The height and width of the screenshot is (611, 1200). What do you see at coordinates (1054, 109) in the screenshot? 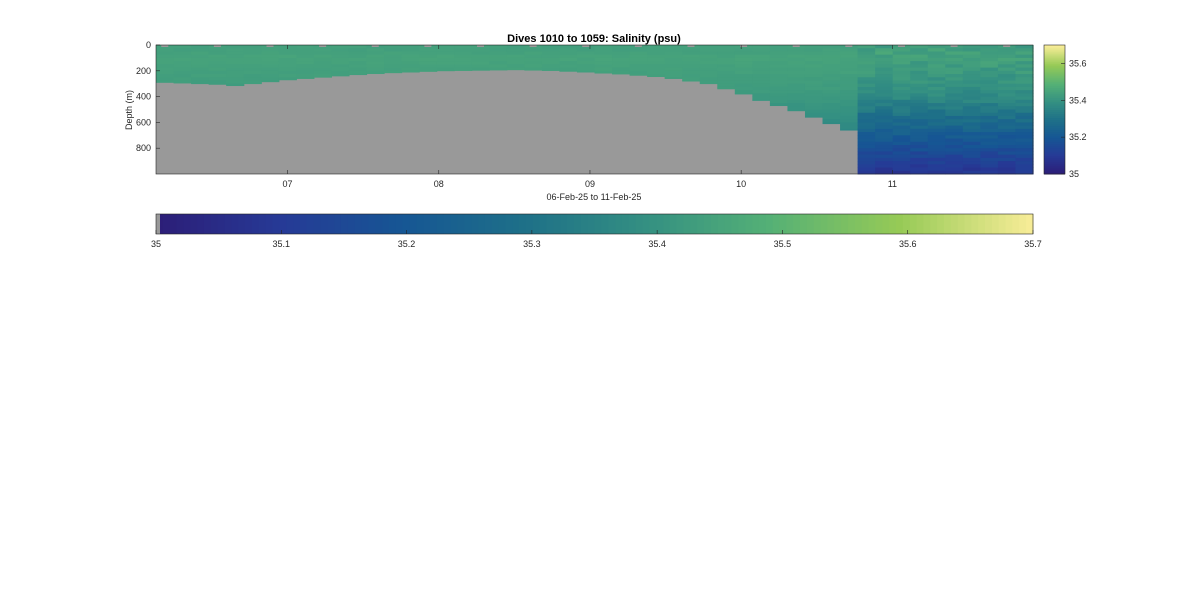
I see `vertical-colorbar-frame` at bounding box center [1054, 109].